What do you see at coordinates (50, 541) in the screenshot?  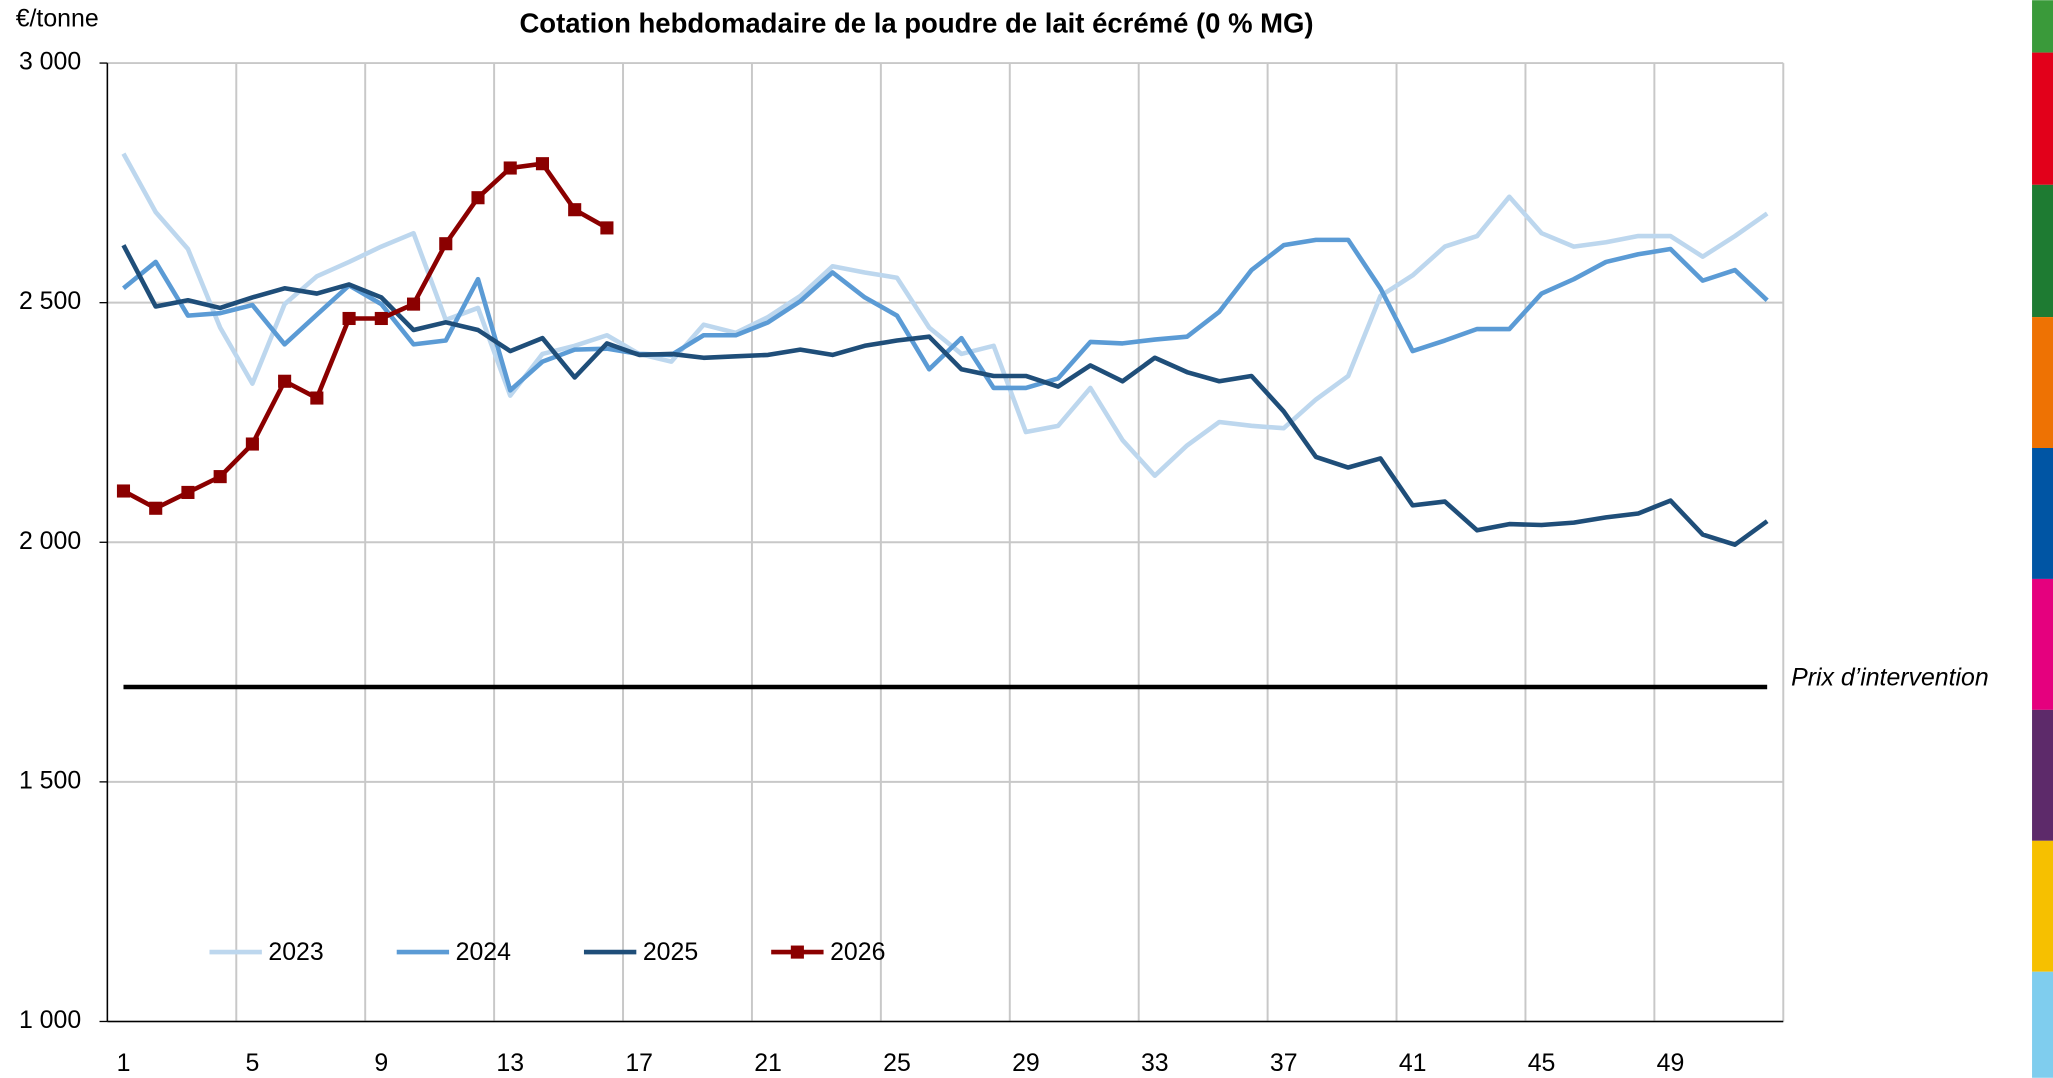 I see `y-tick-label: 2 000` at bounding box center [50, 541].